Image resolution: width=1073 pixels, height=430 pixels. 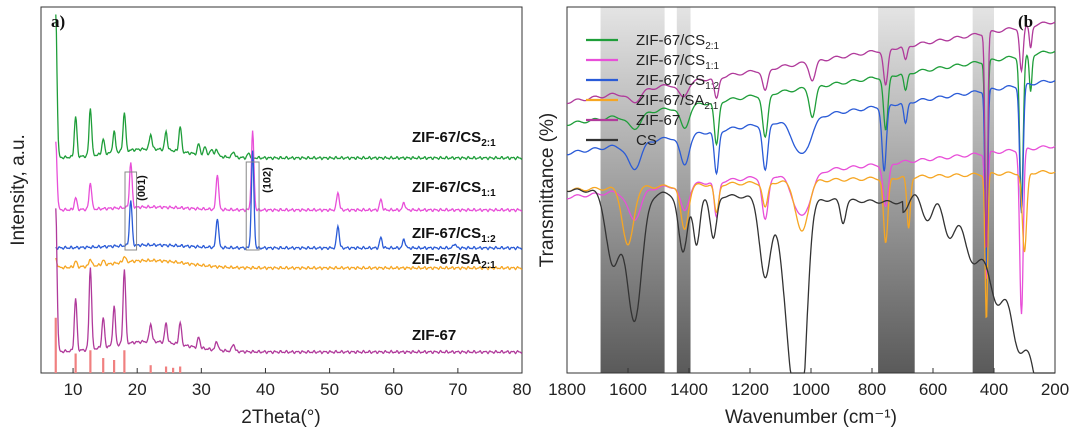 What do you see at coordinates (628, 389) in the screenshot?
I see `ftir-tick-label: 1600` at bounding box center [628, 389].